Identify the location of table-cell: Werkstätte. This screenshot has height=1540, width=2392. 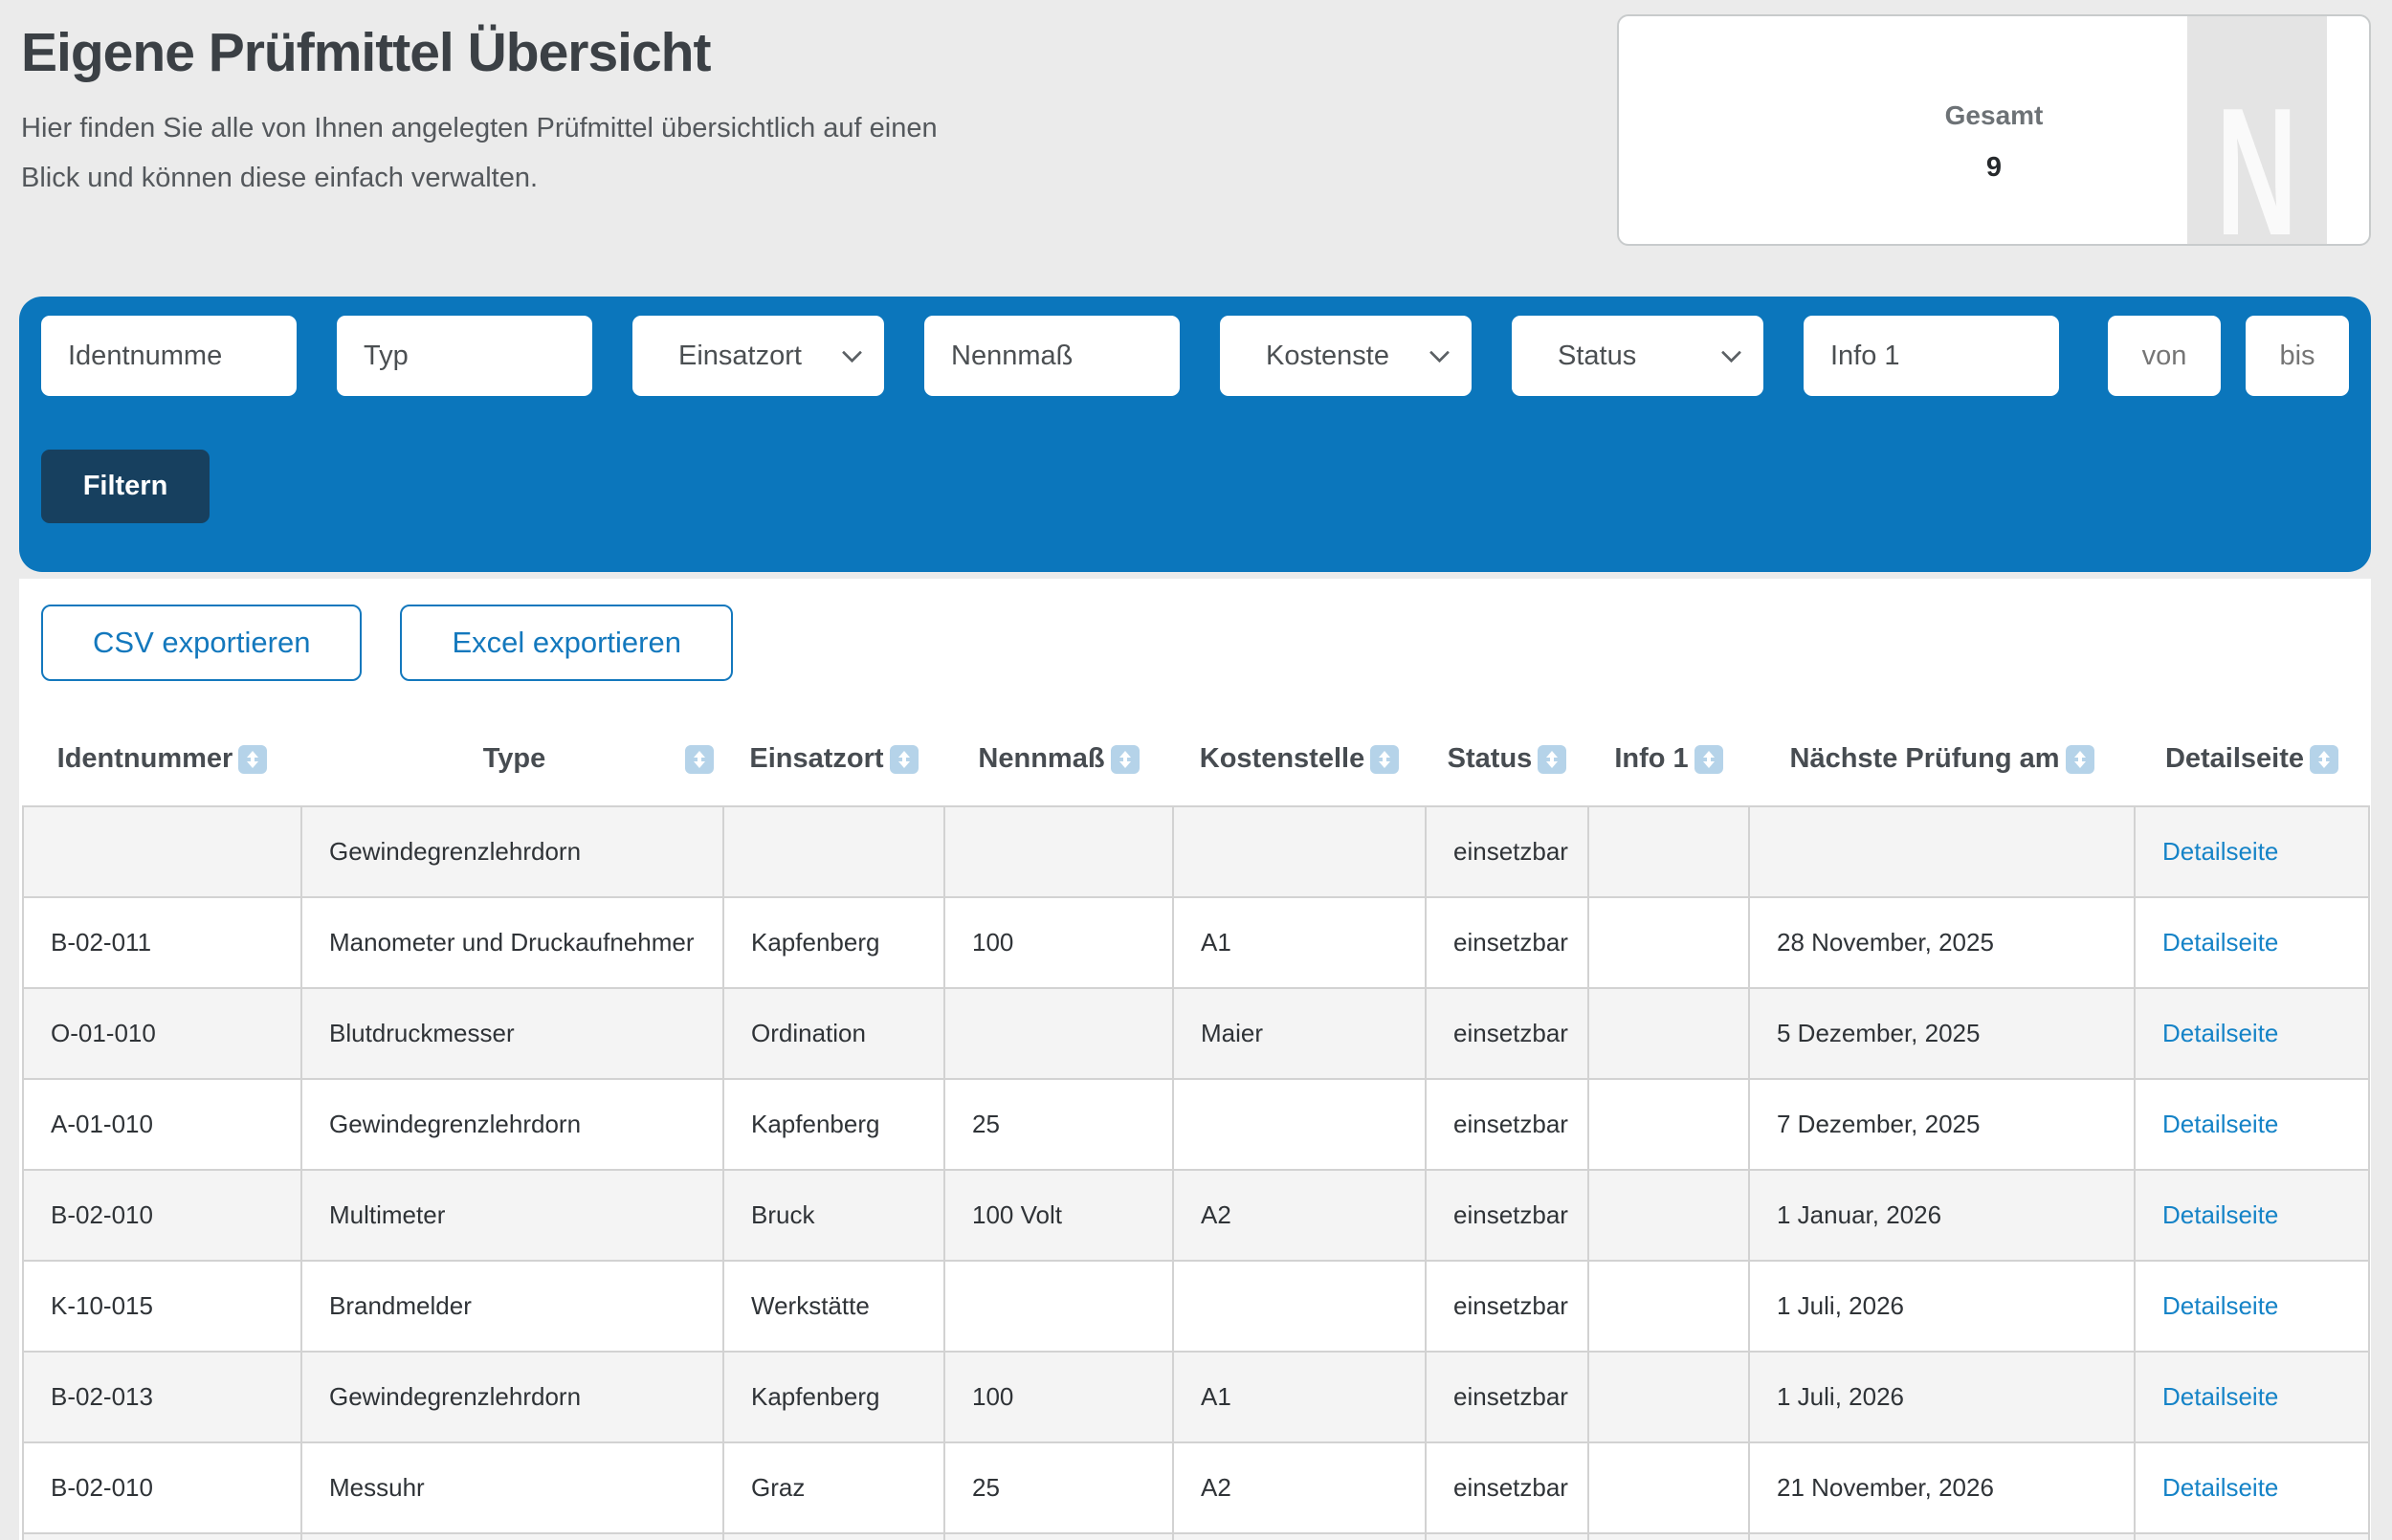
(833, 1306).